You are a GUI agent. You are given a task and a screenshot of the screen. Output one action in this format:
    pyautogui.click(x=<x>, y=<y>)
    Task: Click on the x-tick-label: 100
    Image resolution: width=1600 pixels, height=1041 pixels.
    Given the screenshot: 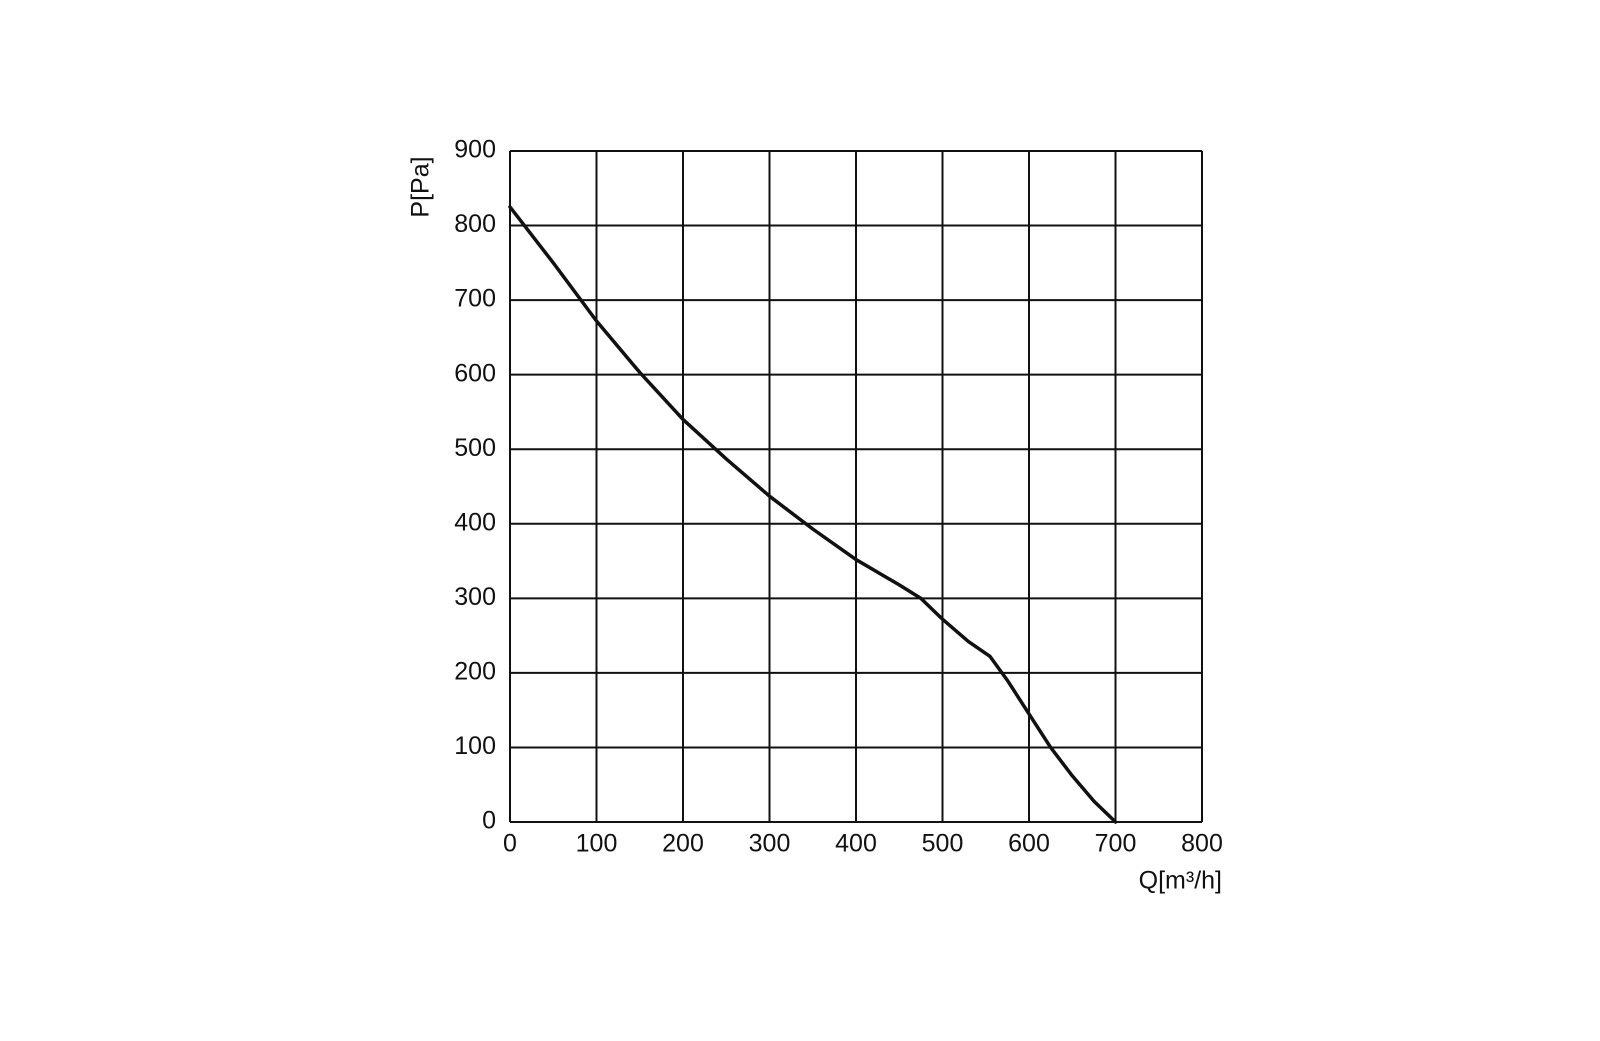 What is the action you would take?
    pyautogui.click(x=597, y=844)
    